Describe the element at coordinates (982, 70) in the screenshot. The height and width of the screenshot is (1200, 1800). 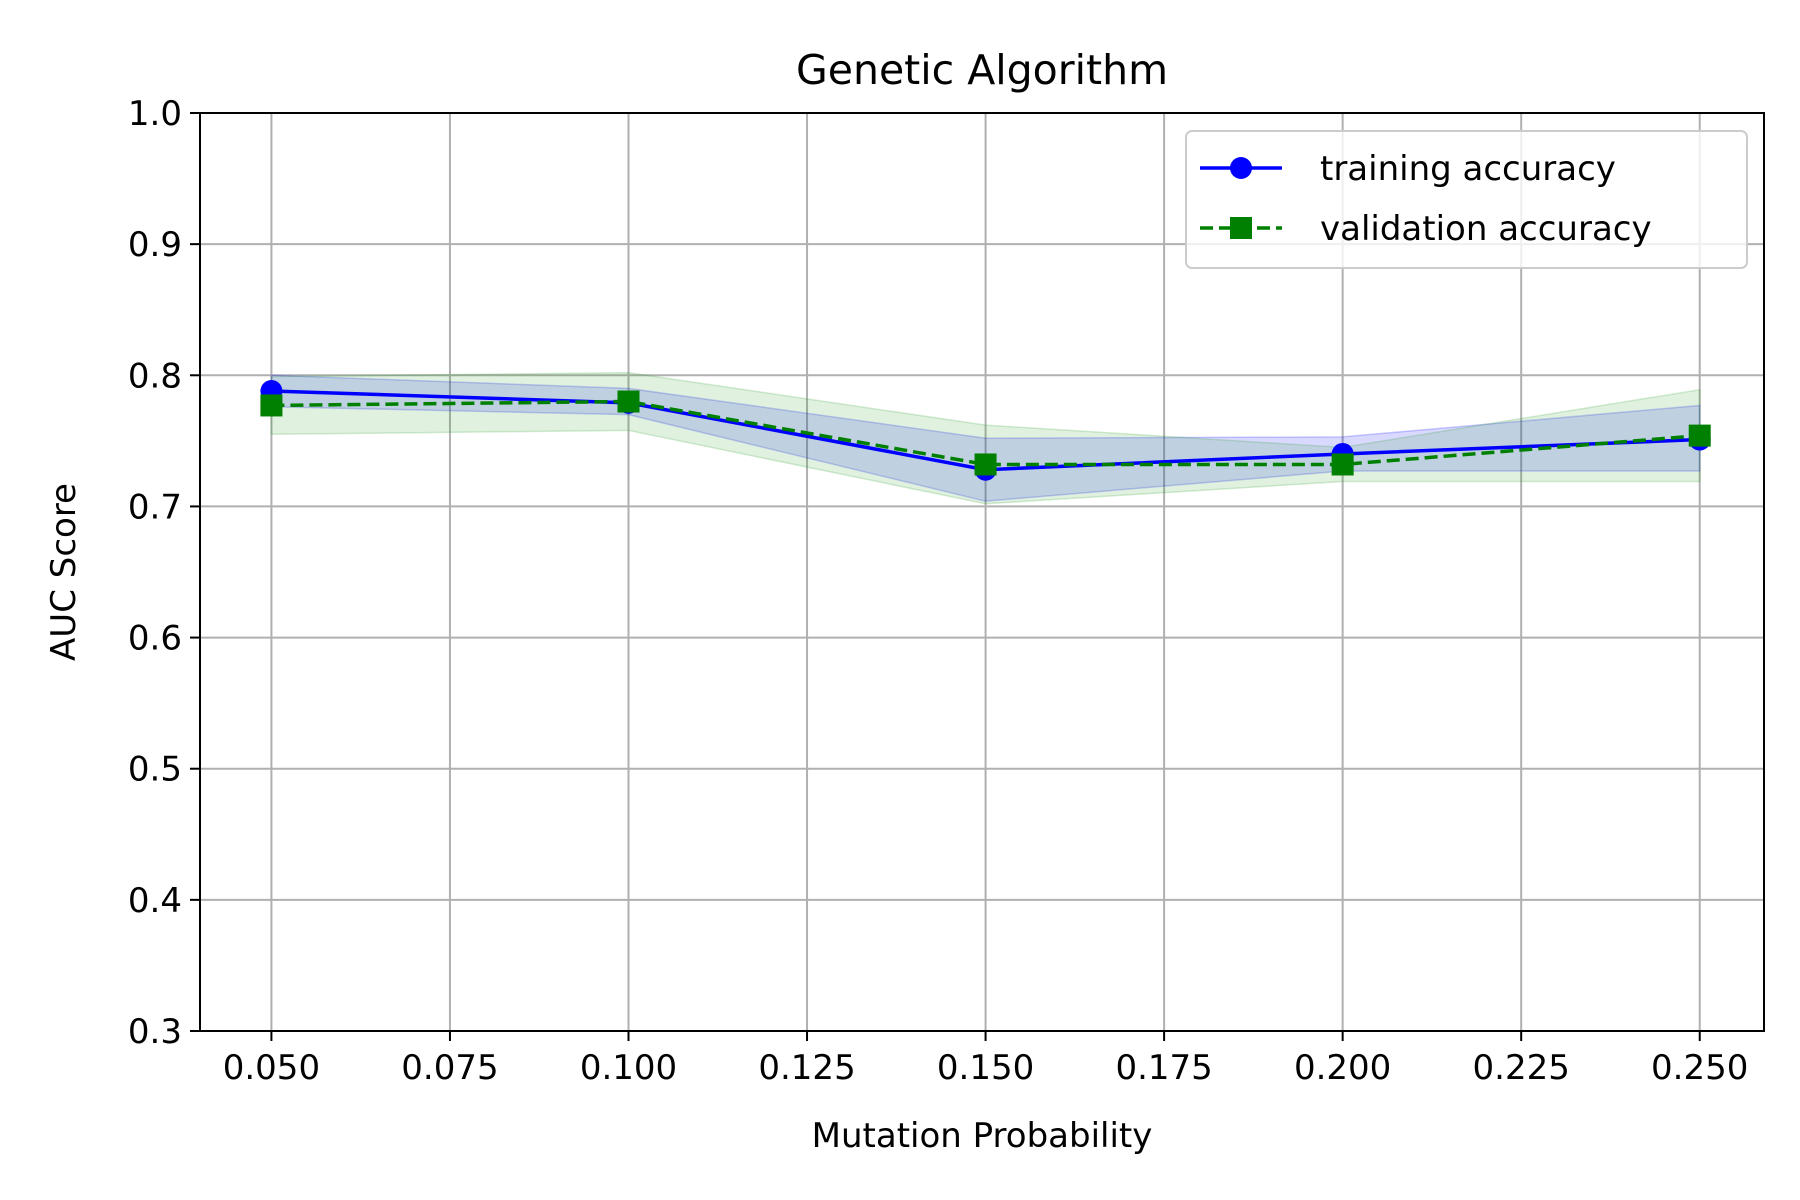
I see `chart-title: Genetic Algorithm` at that location.